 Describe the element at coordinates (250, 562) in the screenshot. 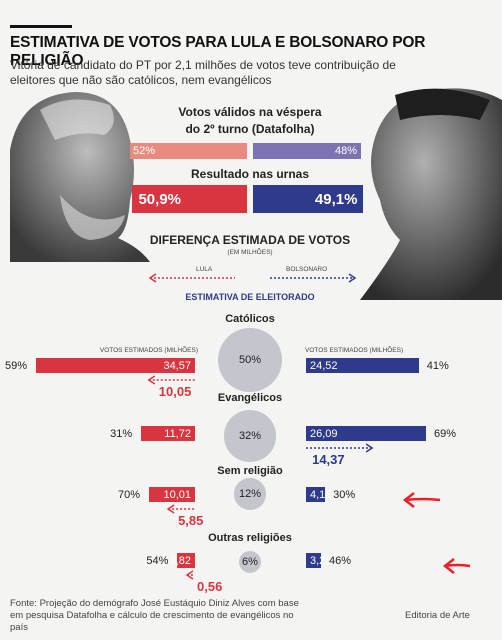

I see `electorate-circle: 6%` at that location.